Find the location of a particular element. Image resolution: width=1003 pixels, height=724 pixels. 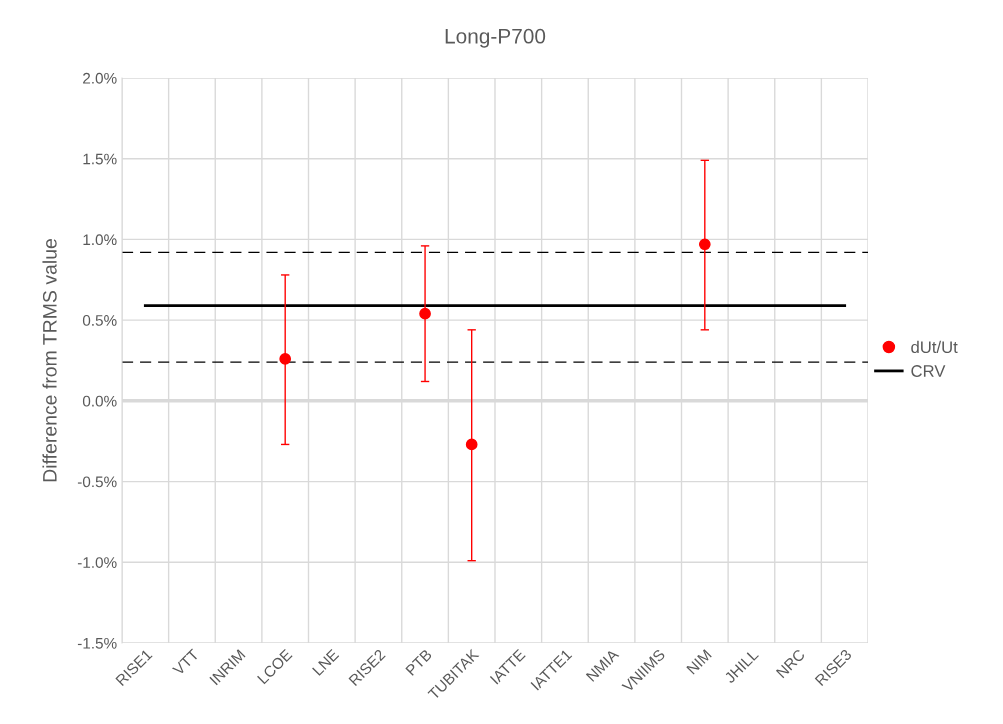

x-tick-label: VTT is located at coordinates (185, 662).